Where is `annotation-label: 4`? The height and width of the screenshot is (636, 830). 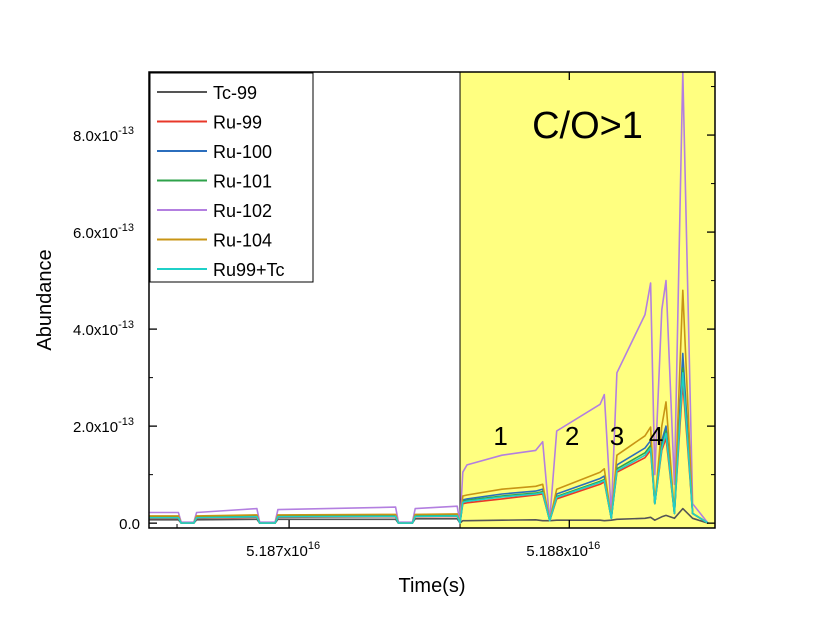 annotation-label: 4 is located at coordinates (656, 436).